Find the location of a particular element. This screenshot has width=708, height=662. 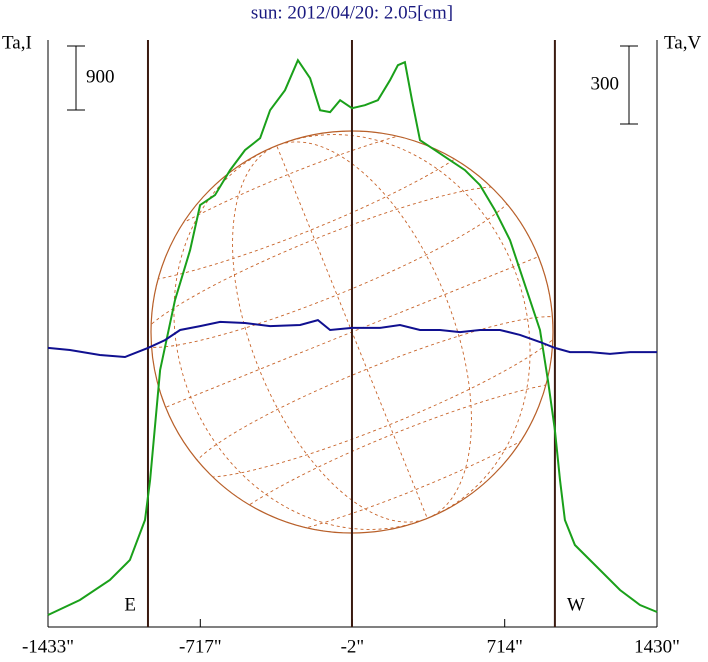

y-axis-label: Ta,I is located at coordinates (17, 42).